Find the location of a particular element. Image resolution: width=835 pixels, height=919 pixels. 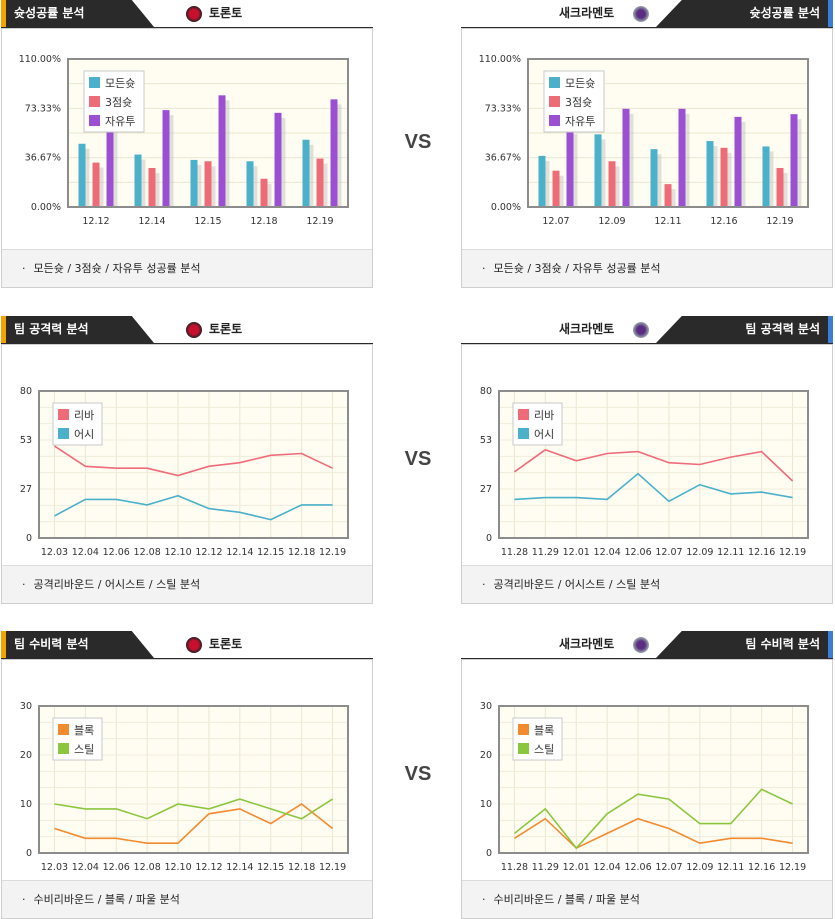

panel-header: 새크라멘토 팀 수비력 분석 is located at coordinates (647, 645).